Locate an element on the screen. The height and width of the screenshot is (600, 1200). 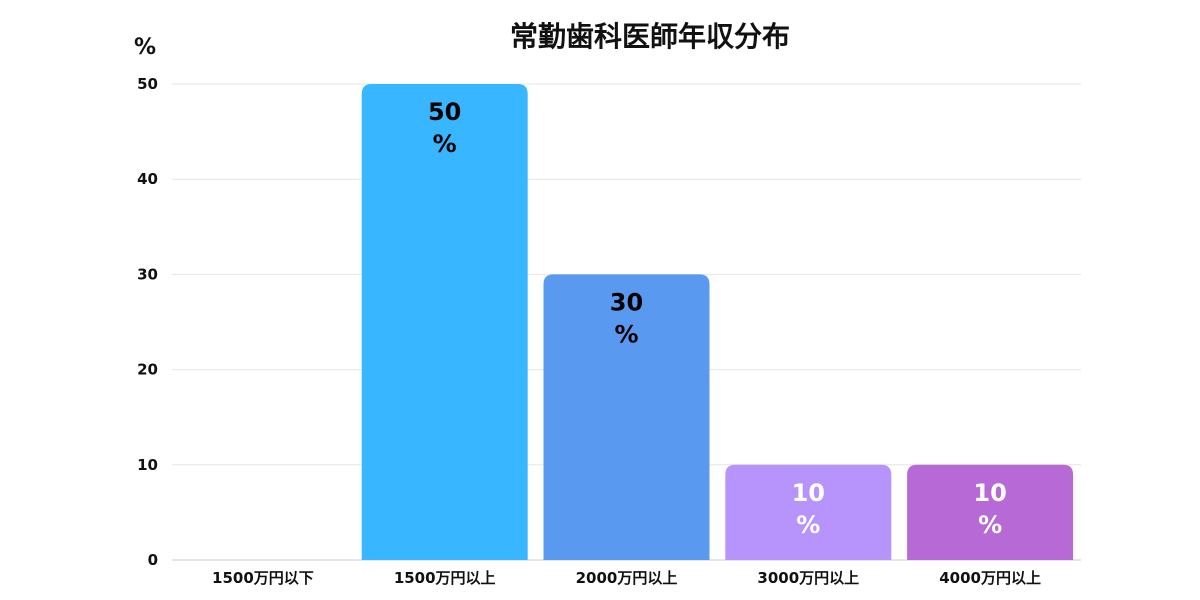
x-category-label: 4000万円以上 is located at coordinates (990, 578).